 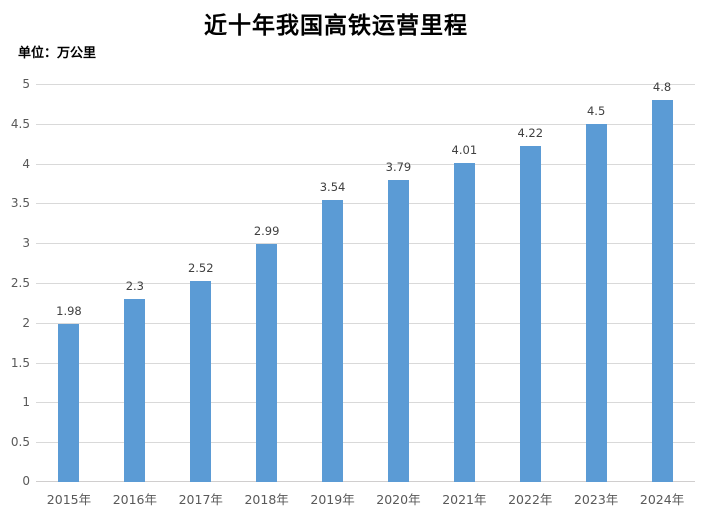 I want to click on x-axis-tick-label: 2022年, so click(x=530, y=499).